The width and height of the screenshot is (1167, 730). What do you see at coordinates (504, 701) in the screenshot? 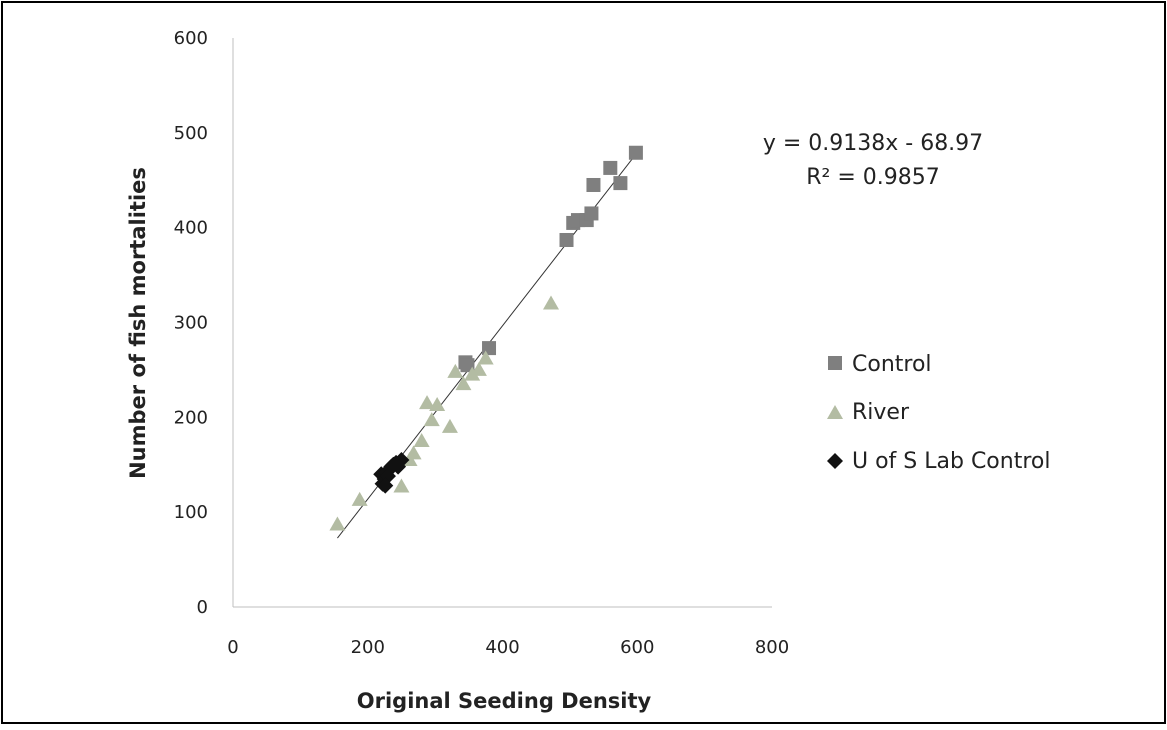
I see `x-axis-title: Original Seeding Density` at bounding box center [504, 701].